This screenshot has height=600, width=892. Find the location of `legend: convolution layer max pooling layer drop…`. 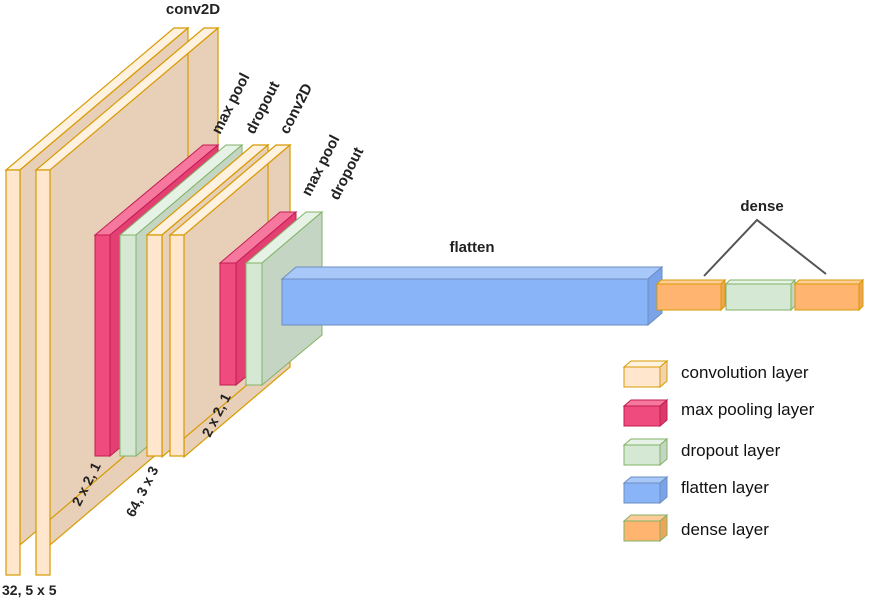

legend: convolution layer max pooling layer drop… is located at coordinates (718, 451).